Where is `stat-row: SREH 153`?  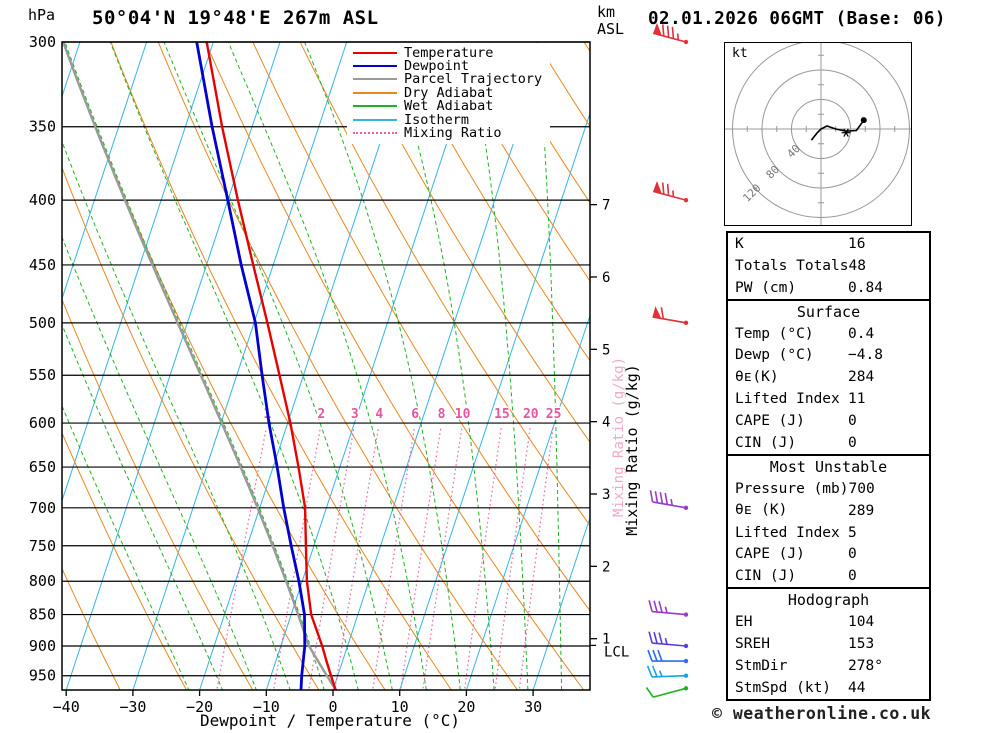
stat-row: SREH 153 is located at coordinates (828, 644).